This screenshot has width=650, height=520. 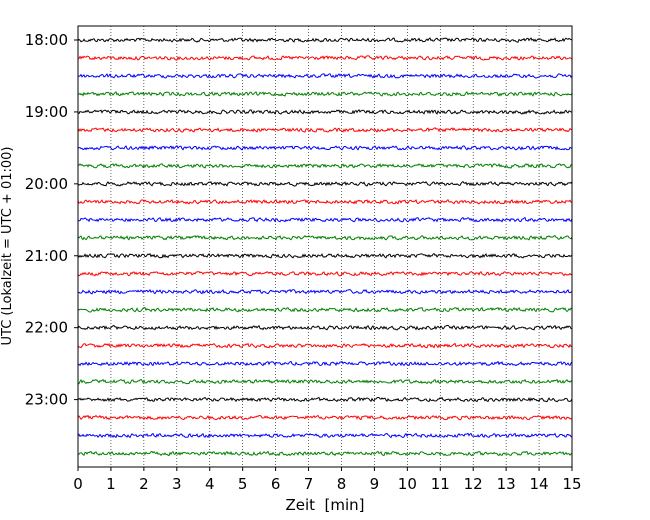 I want to click on y-tick-label: 21:00, so click(x=46, y=256).